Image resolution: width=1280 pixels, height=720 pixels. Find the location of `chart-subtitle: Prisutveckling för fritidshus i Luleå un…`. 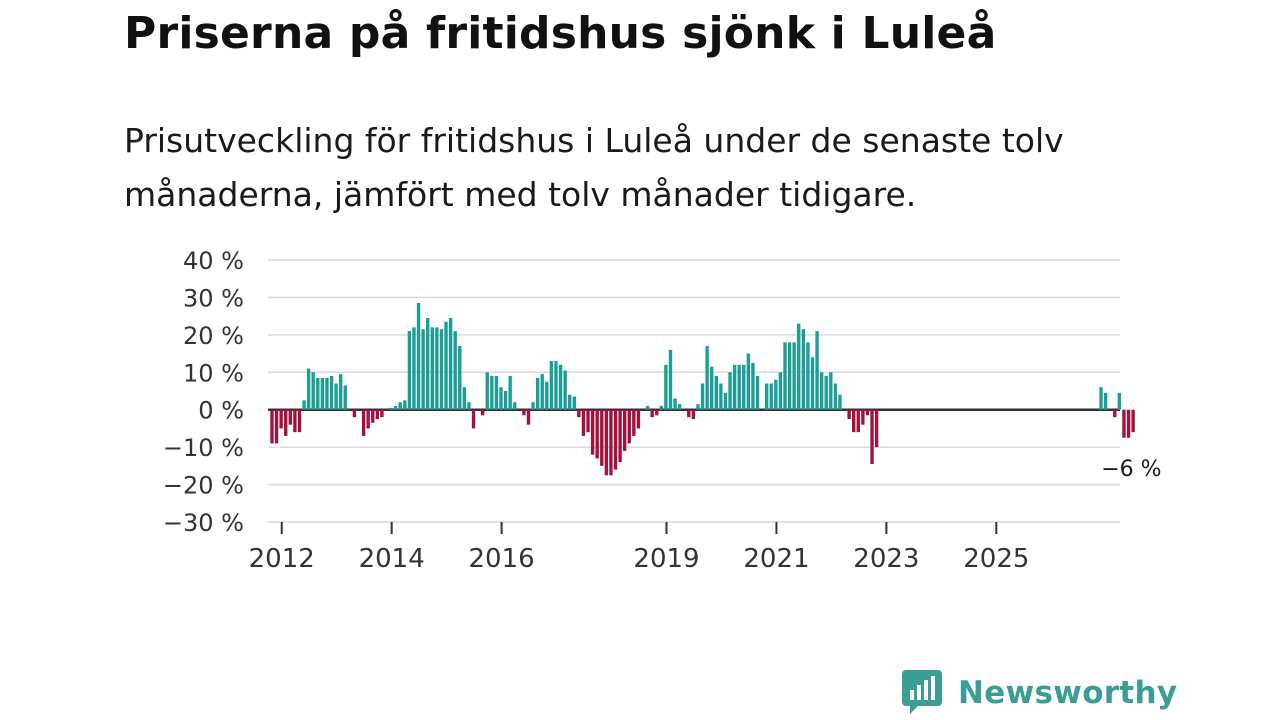

chart-subtitle: Prisutveckling för fritidshus i Luleå un… is located at coordinates (594, 167).